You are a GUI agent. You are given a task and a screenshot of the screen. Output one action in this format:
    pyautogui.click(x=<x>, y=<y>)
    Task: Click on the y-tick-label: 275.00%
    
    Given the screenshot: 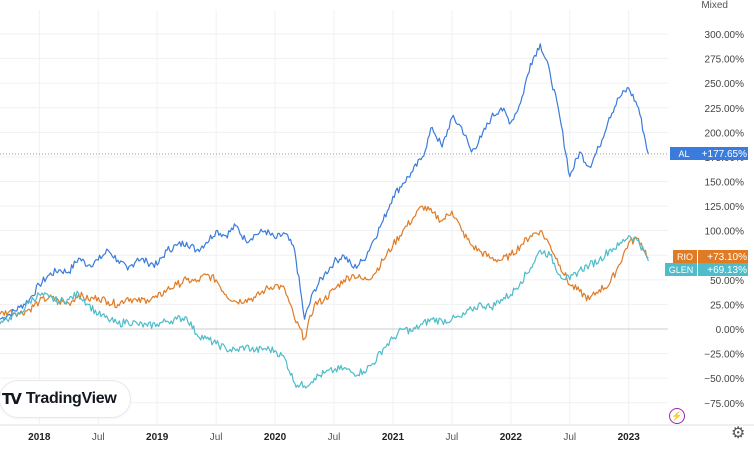 What is the action you would take?
    pyautogui.click(x=725, y=60)
    